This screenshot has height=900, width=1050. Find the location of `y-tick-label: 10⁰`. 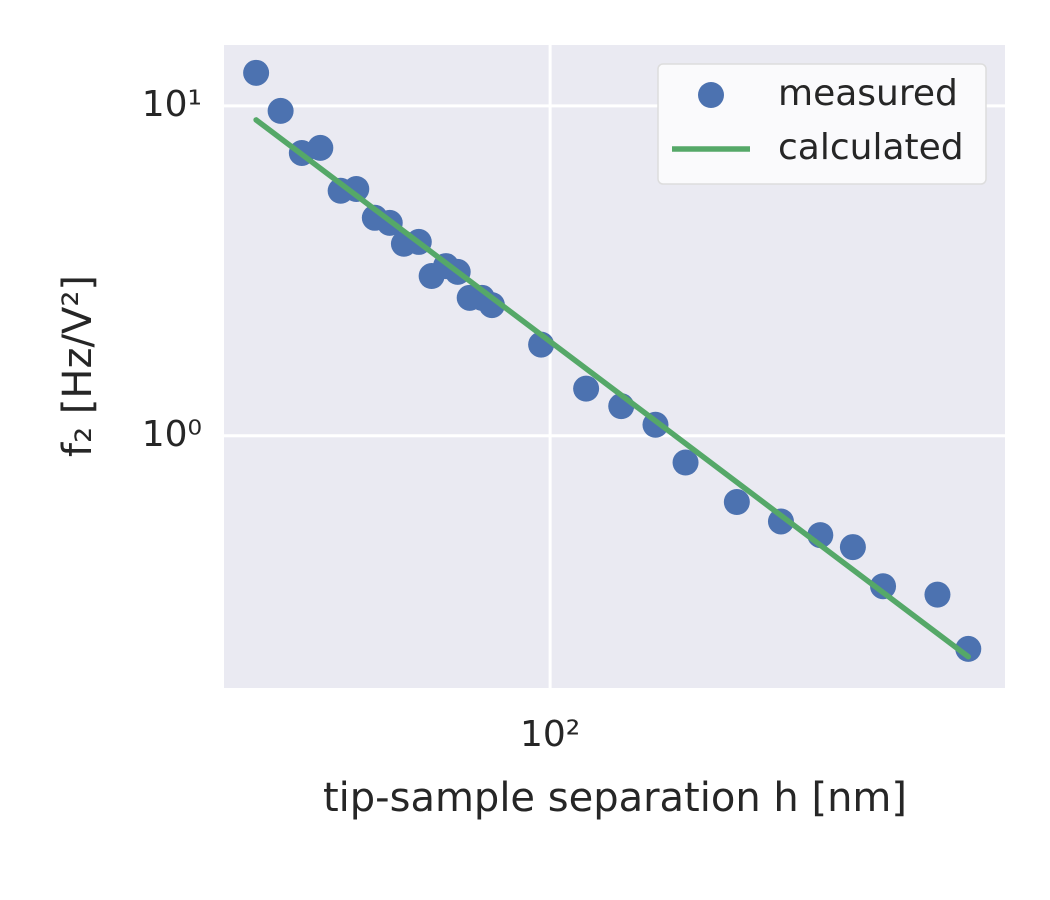

y-tick-label: 10⁰ is located at coordinates (172, 434).